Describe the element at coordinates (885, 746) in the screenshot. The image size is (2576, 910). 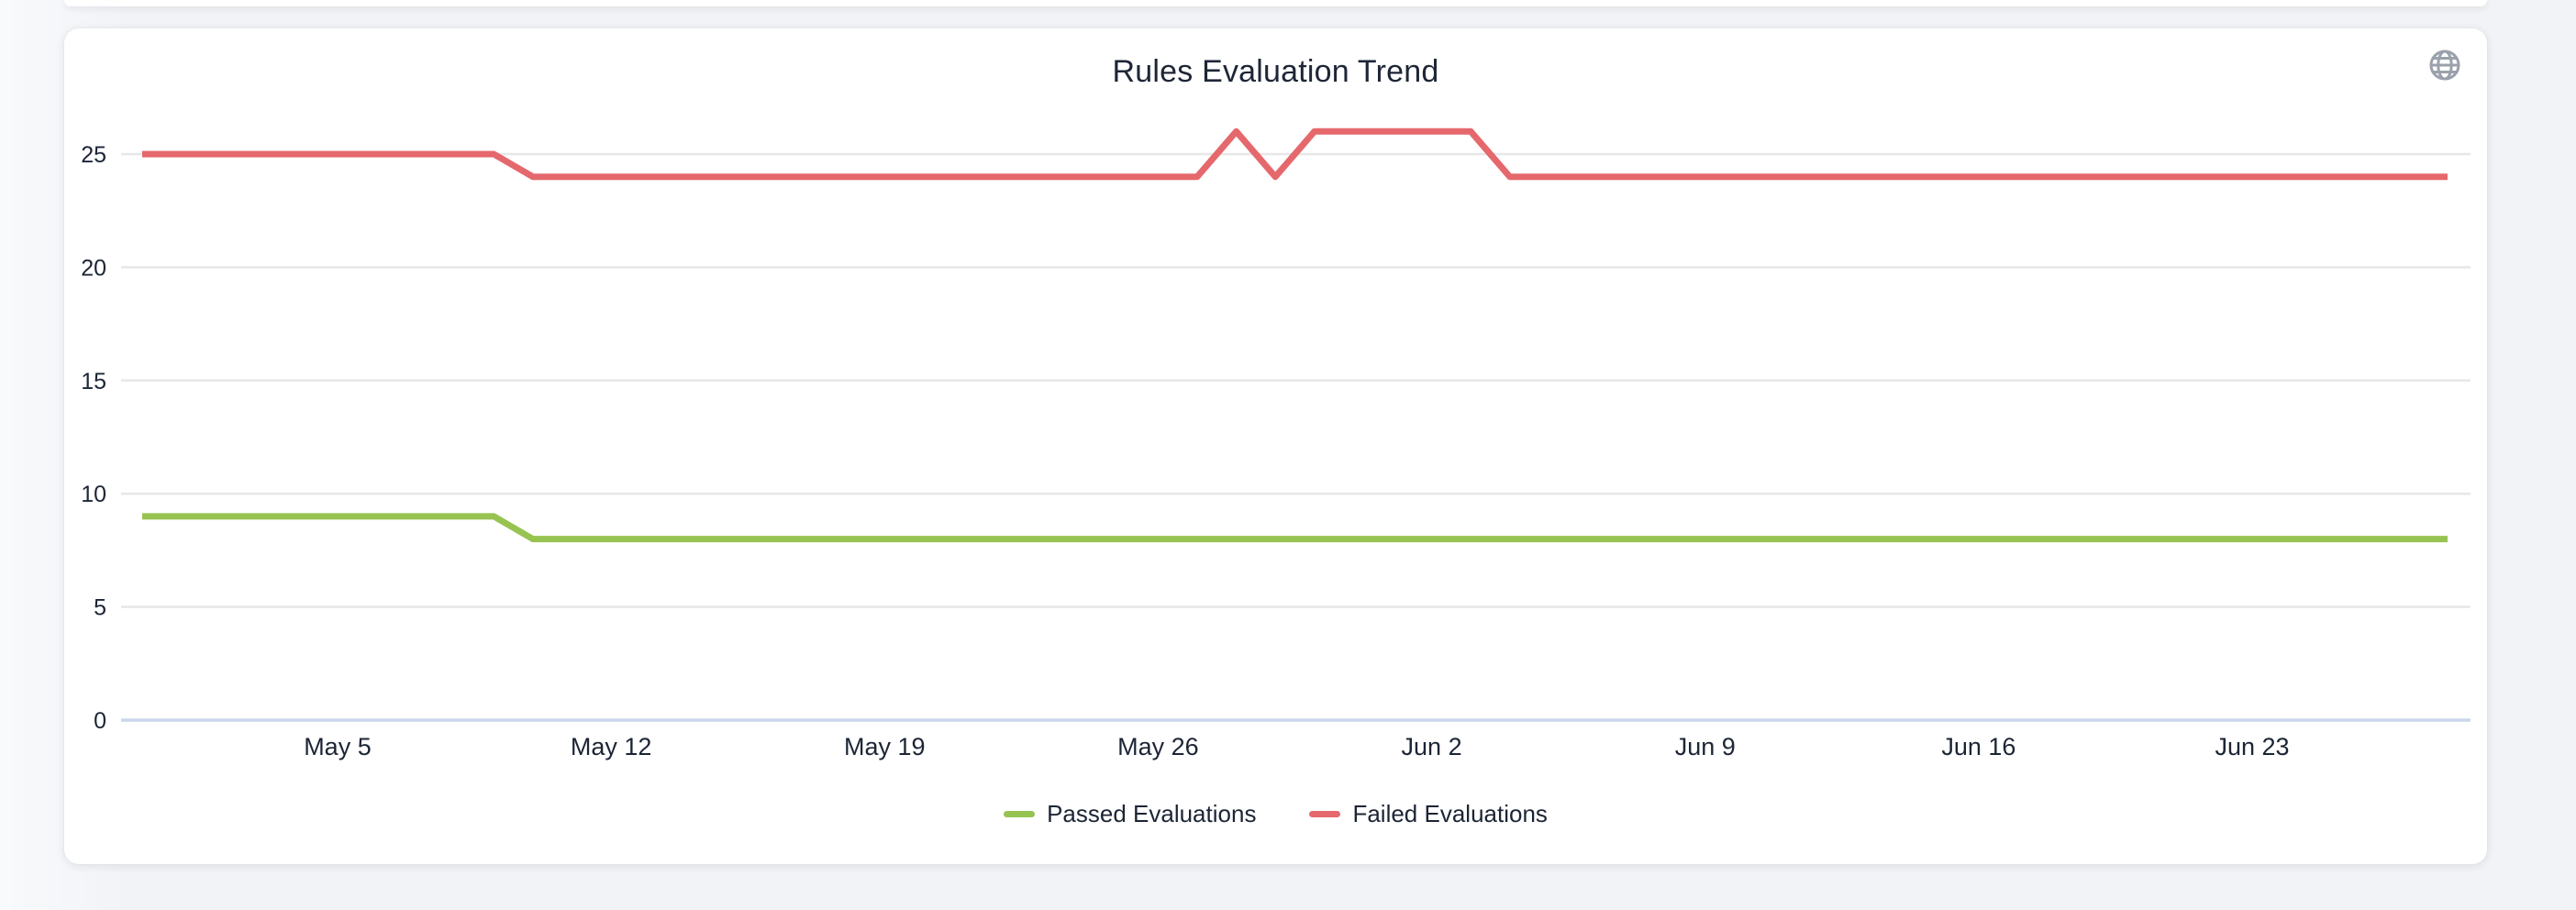
I see `x-tick-label: May 19` at that location.